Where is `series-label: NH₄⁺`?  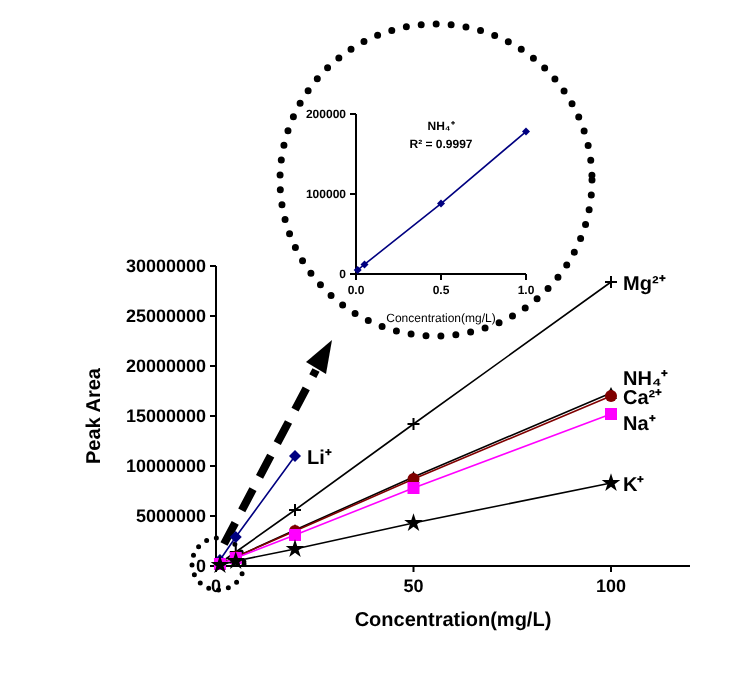
series-label: NH₄⁺ is located at coordinates (646, 380).